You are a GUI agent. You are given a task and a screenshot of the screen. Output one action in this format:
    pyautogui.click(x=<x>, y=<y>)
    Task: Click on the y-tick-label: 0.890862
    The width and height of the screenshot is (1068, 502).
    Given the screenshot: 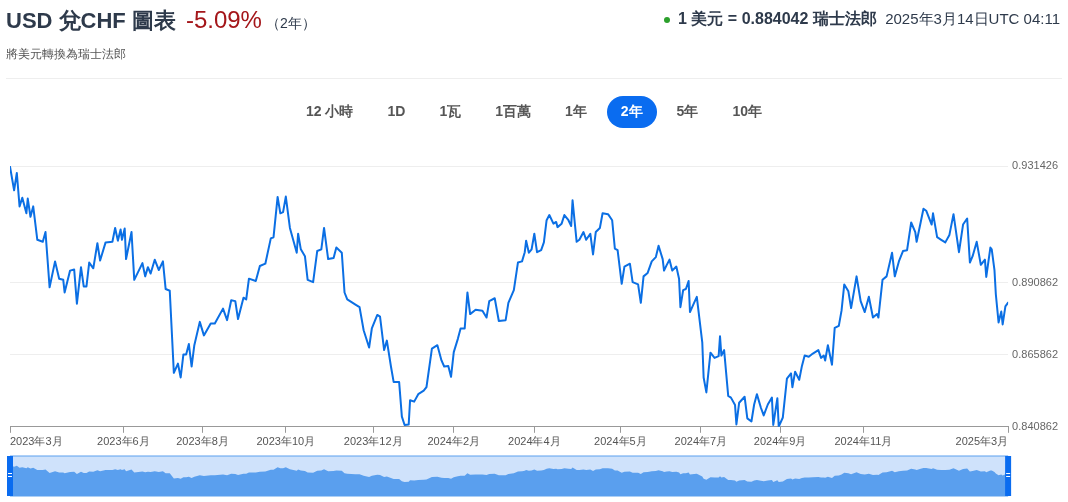 What is the action you would take?
    pyautogui.click(x=1035, y=281)
    